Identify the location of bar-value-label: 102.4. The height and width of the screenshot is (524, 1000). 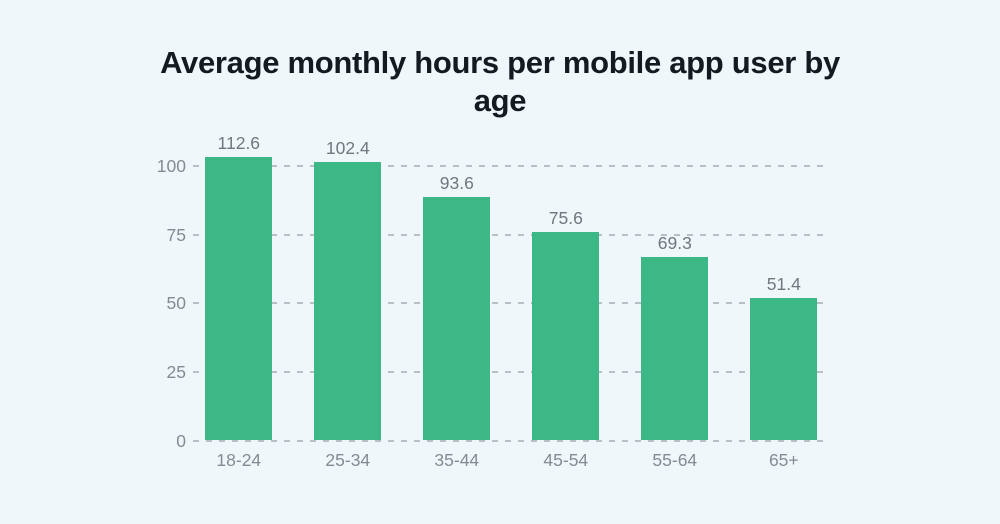
(347, 148).